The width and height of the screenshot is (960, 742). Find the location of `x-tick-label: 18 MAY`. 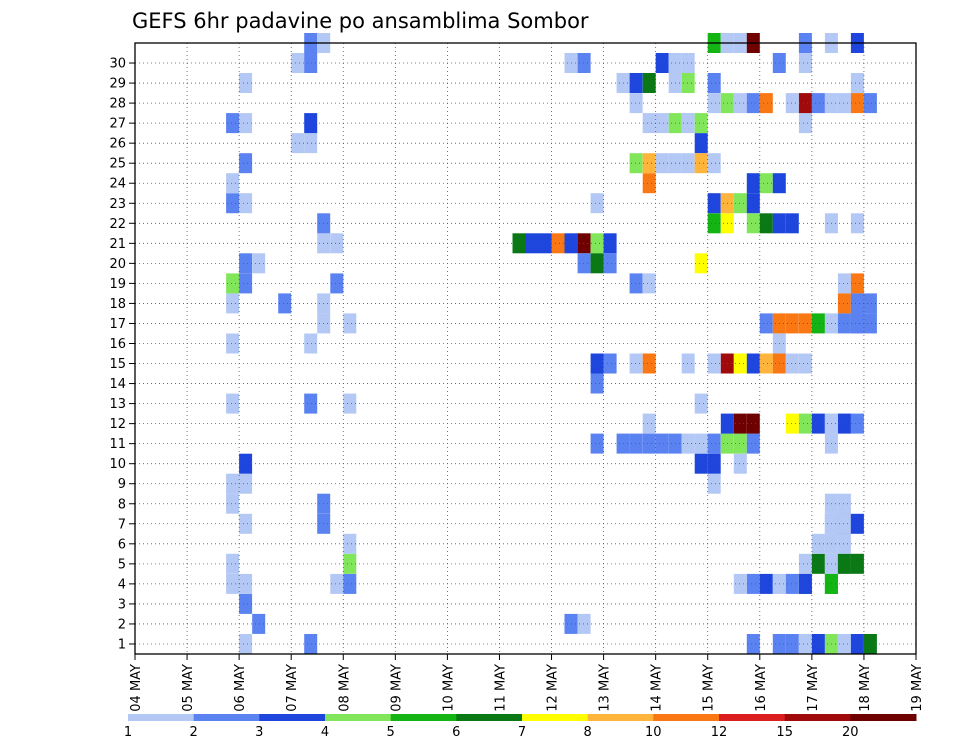

x-tick-label: 18 MAY is located at coordinates (865, 688).